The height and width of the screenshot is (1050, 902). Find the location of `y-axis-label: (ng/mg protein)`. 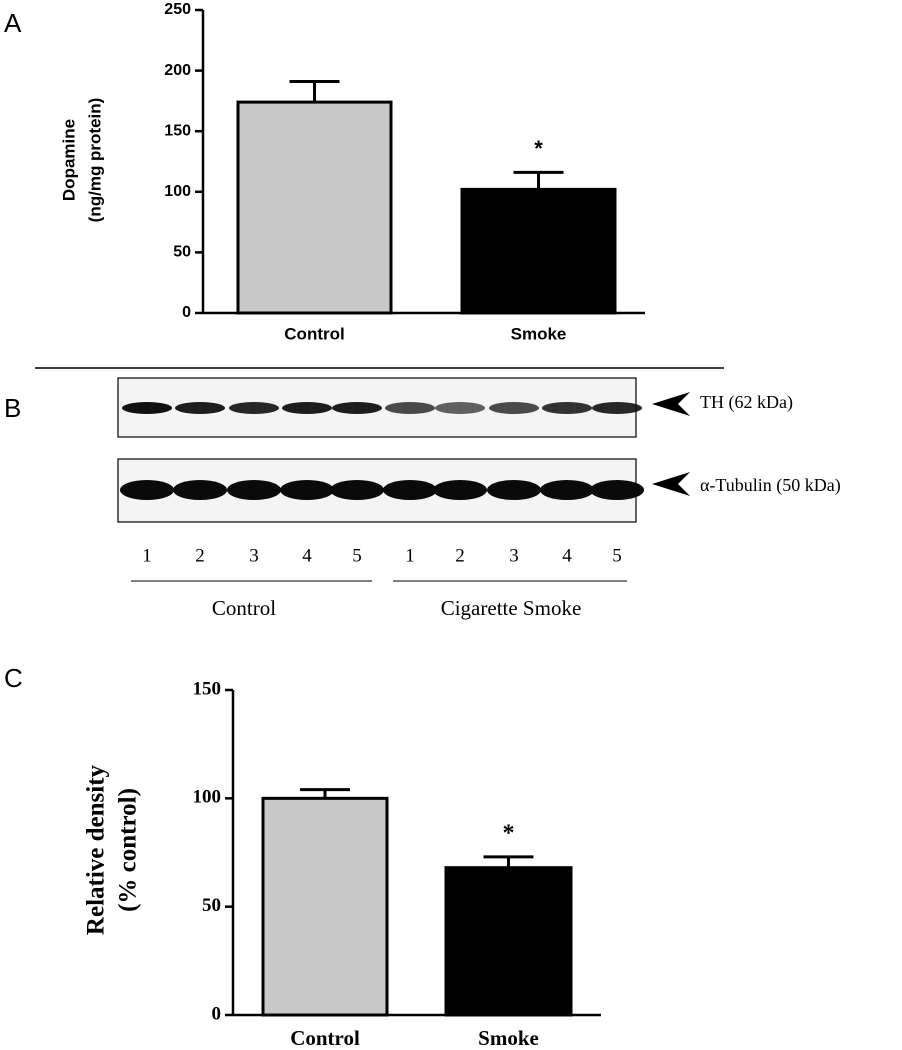

y-axis-label: (ng/mg protein) is located at coordinates (94, 160).